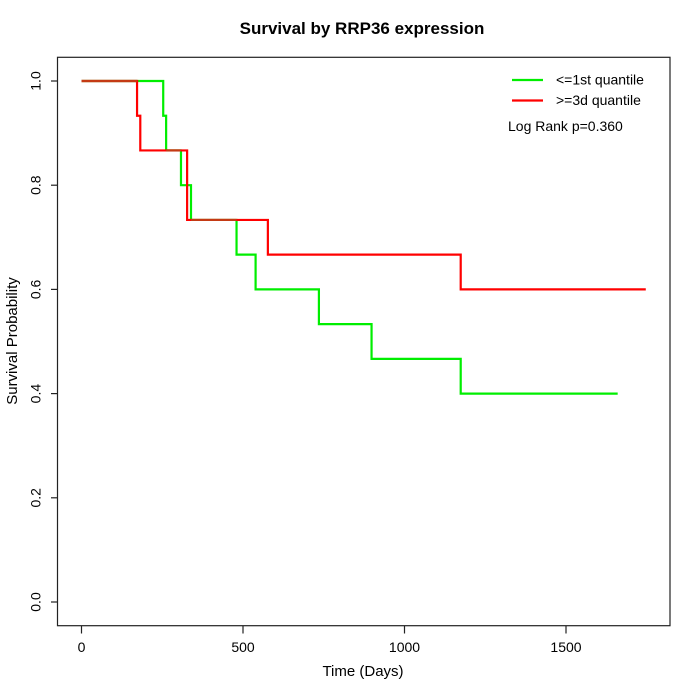 The image size is (700, 700). Describe the element at coordinates (36, 81) in the screenshot. I see `y-tick-label: 1.0` at that location.